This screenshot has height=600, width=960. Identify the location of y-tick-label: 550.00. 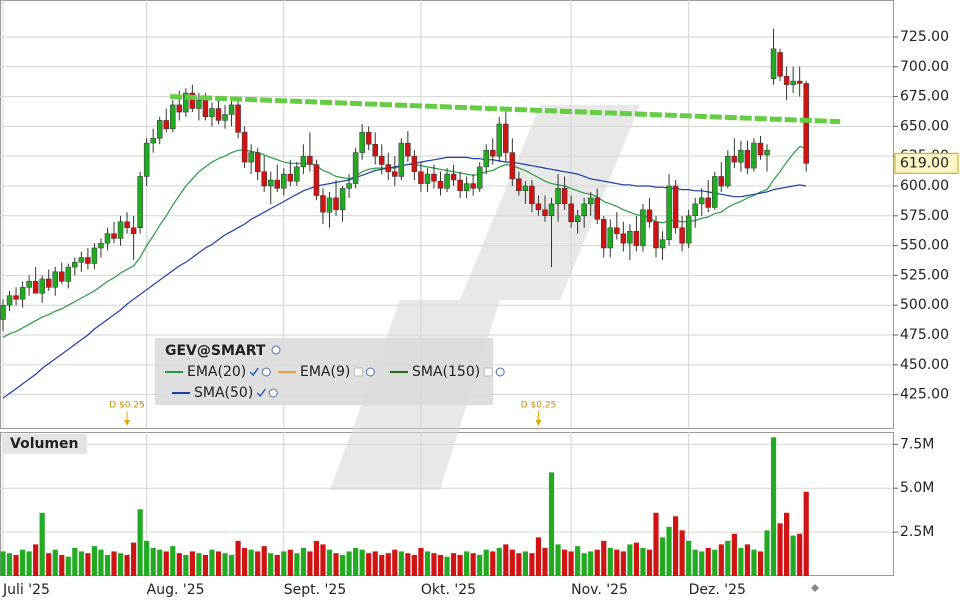
(924, 246).